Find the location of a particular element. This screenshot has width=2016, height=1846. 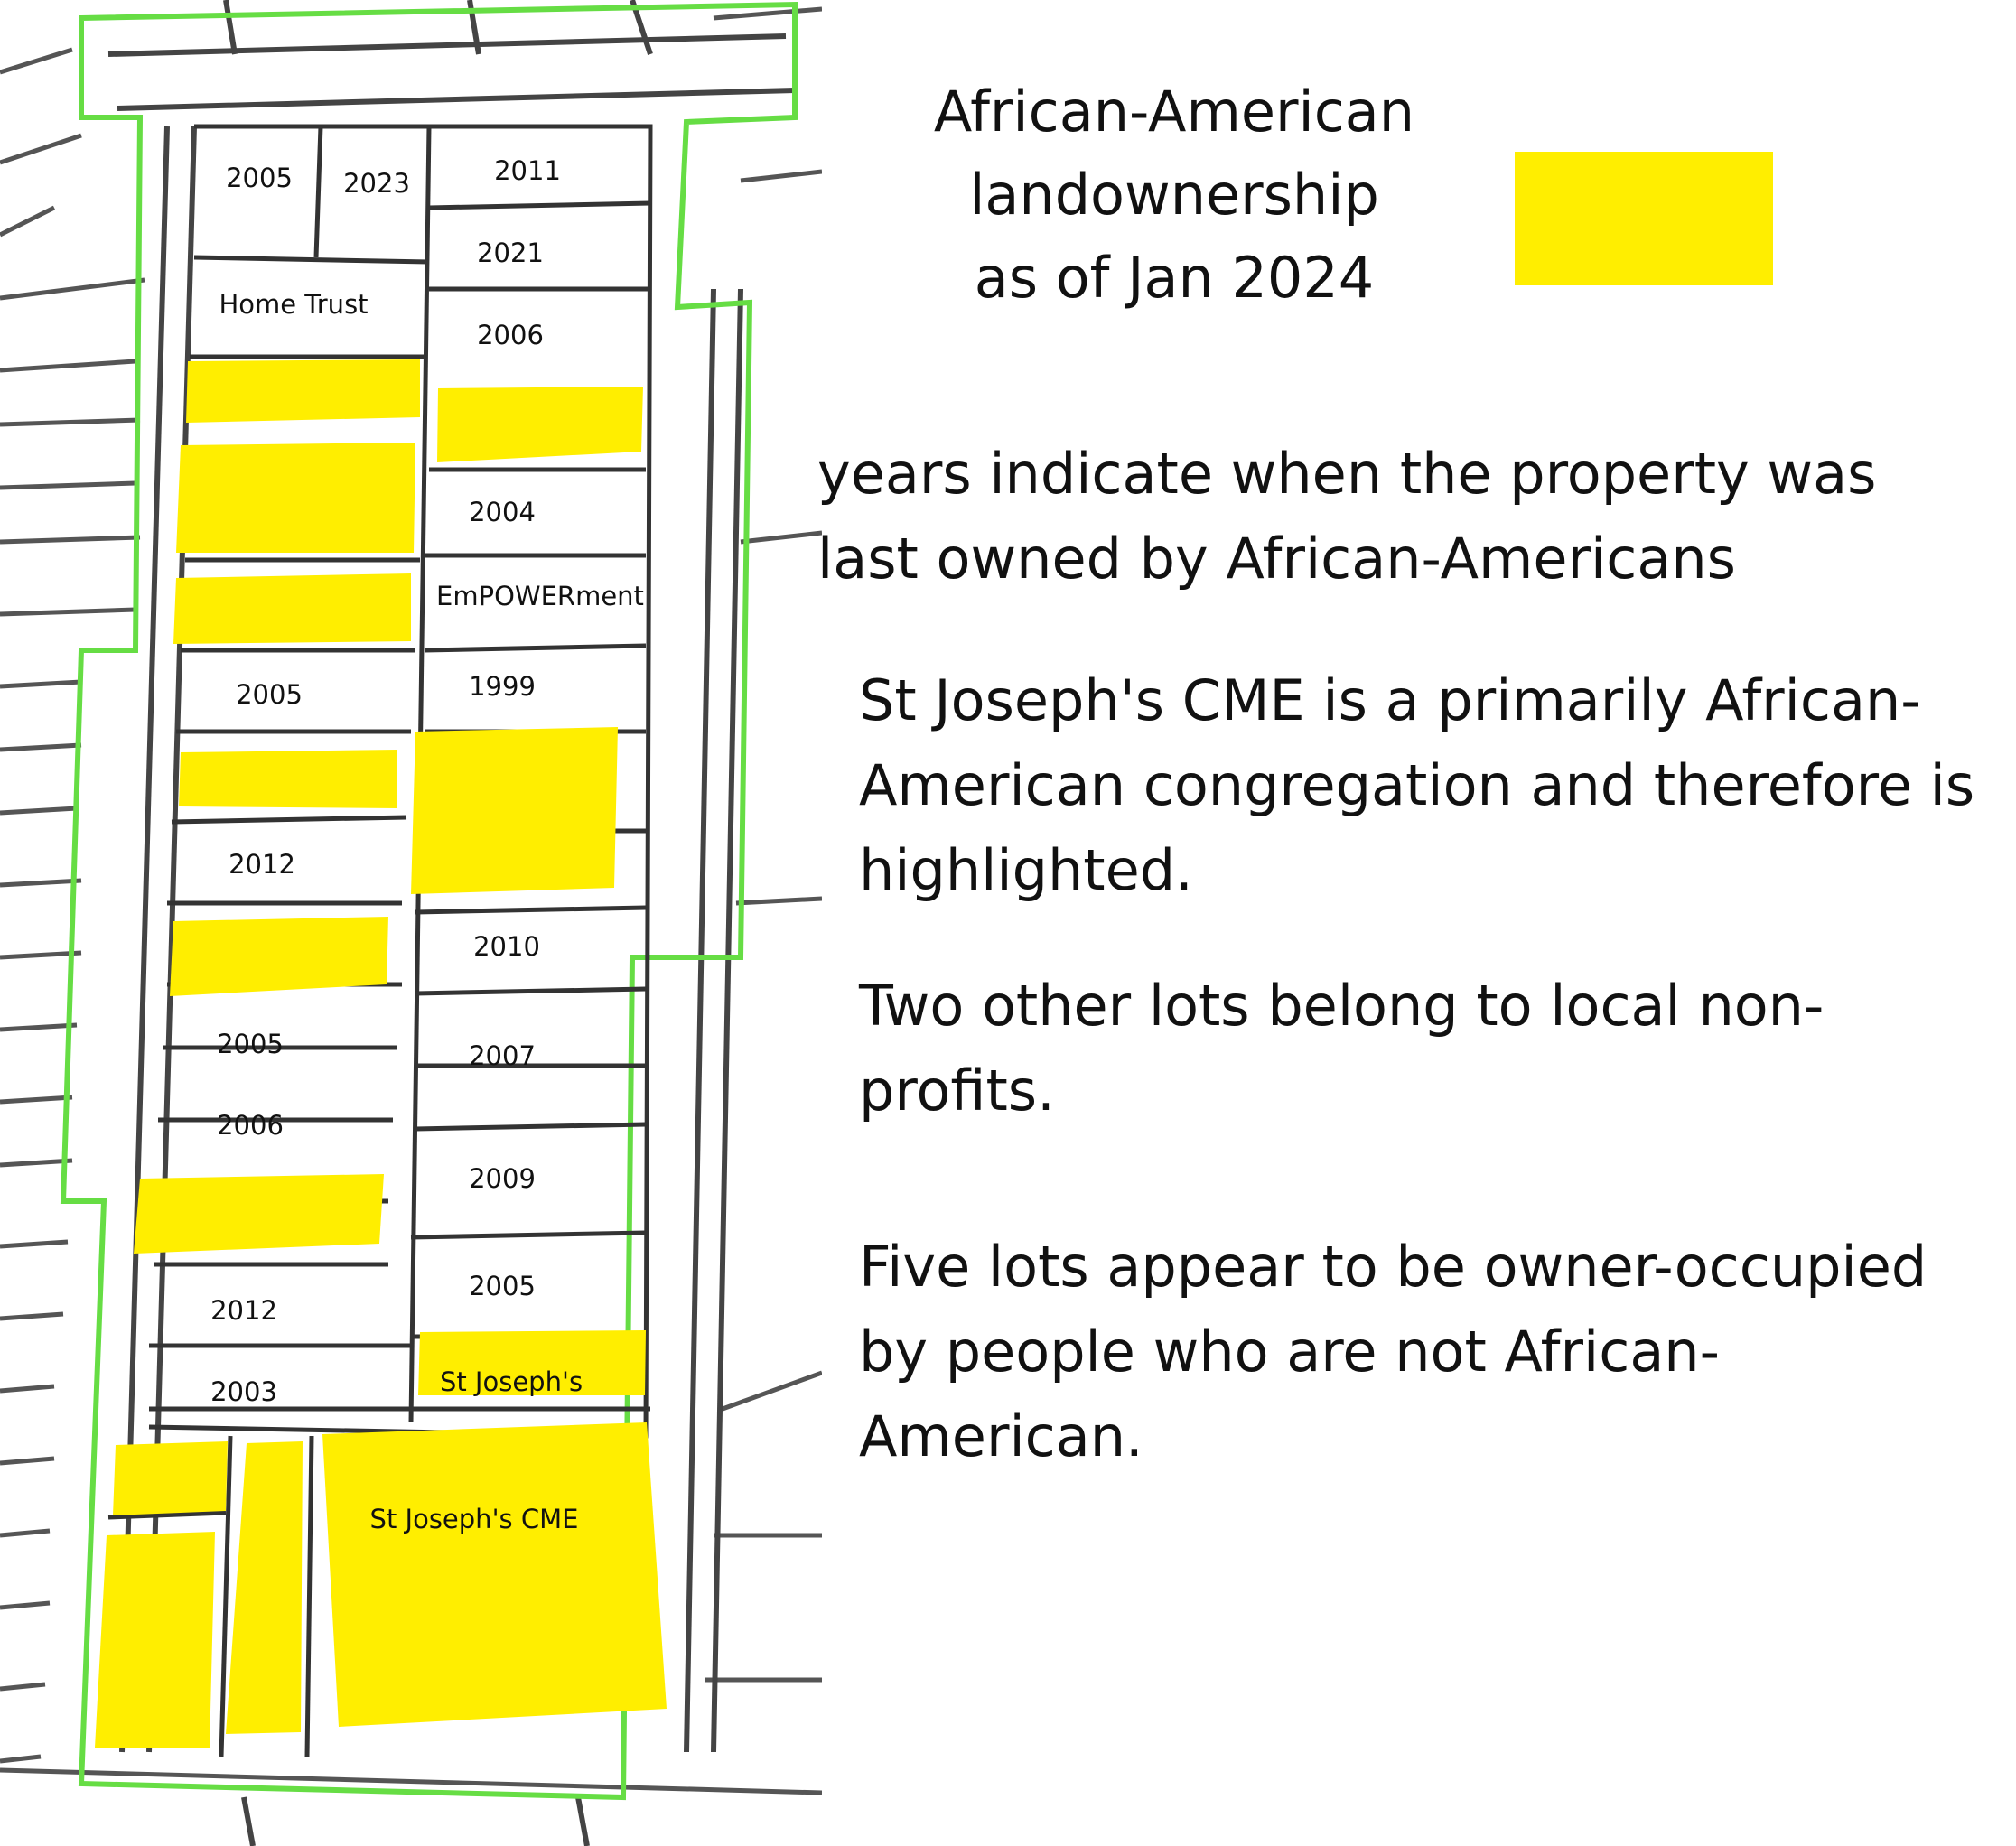

legend-title-line: African-American is located at coordinates (1174, 112).